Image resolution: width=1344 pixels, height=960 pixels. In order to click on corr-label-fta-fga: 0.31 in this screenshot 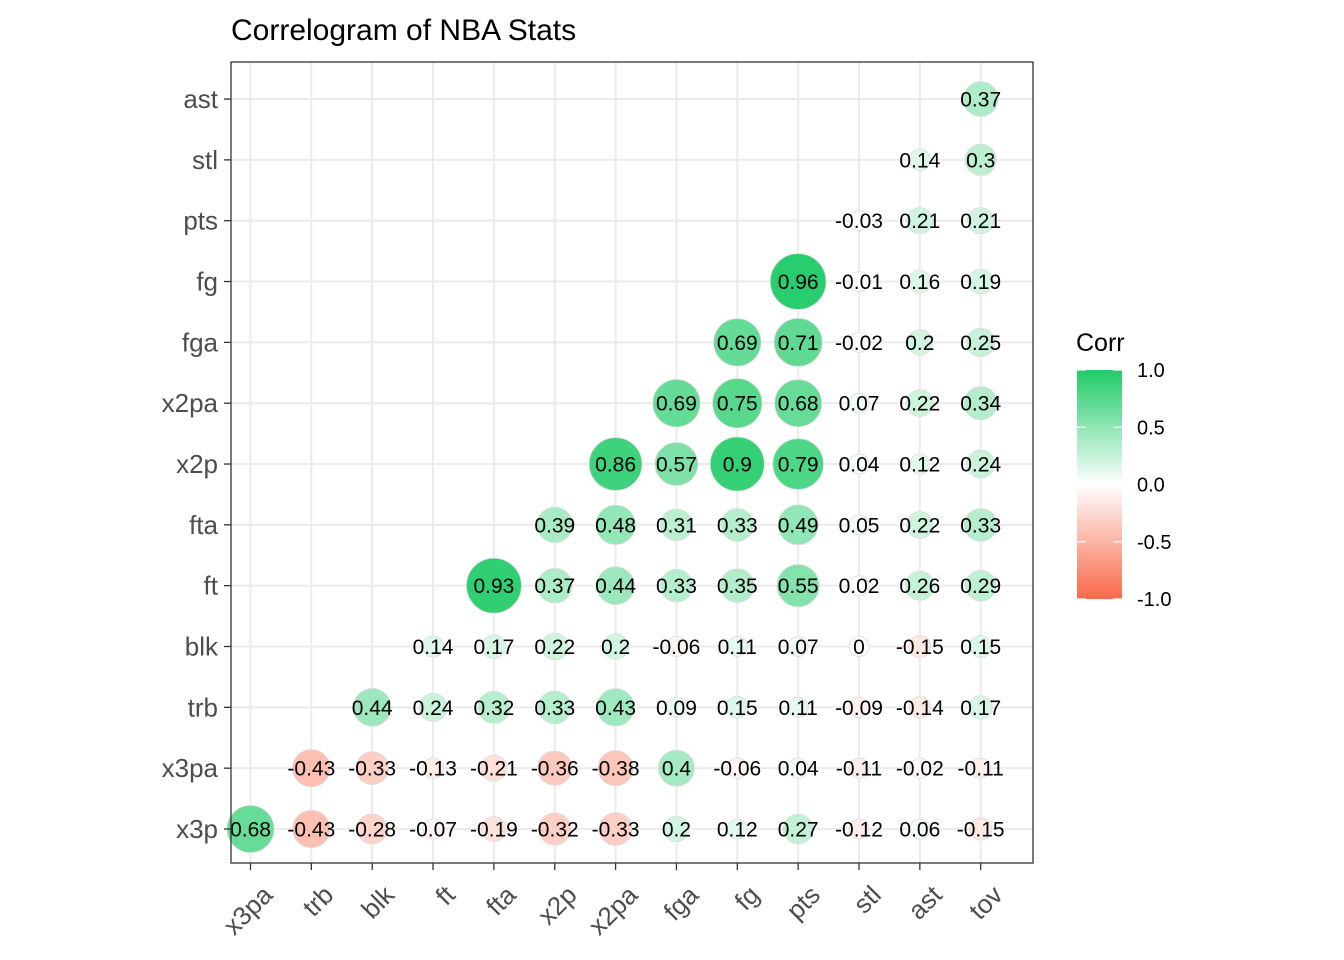, I will do `click(676, 525)`.